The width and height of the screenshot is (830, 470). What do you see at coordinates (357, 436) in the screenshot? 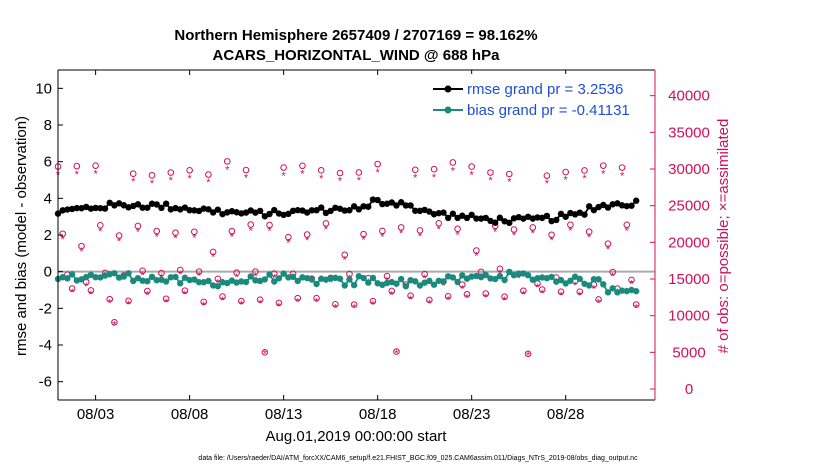
I see `x-axis-label: Aug.01,2019 00:00:00 start` at bounding box center [357, 436].